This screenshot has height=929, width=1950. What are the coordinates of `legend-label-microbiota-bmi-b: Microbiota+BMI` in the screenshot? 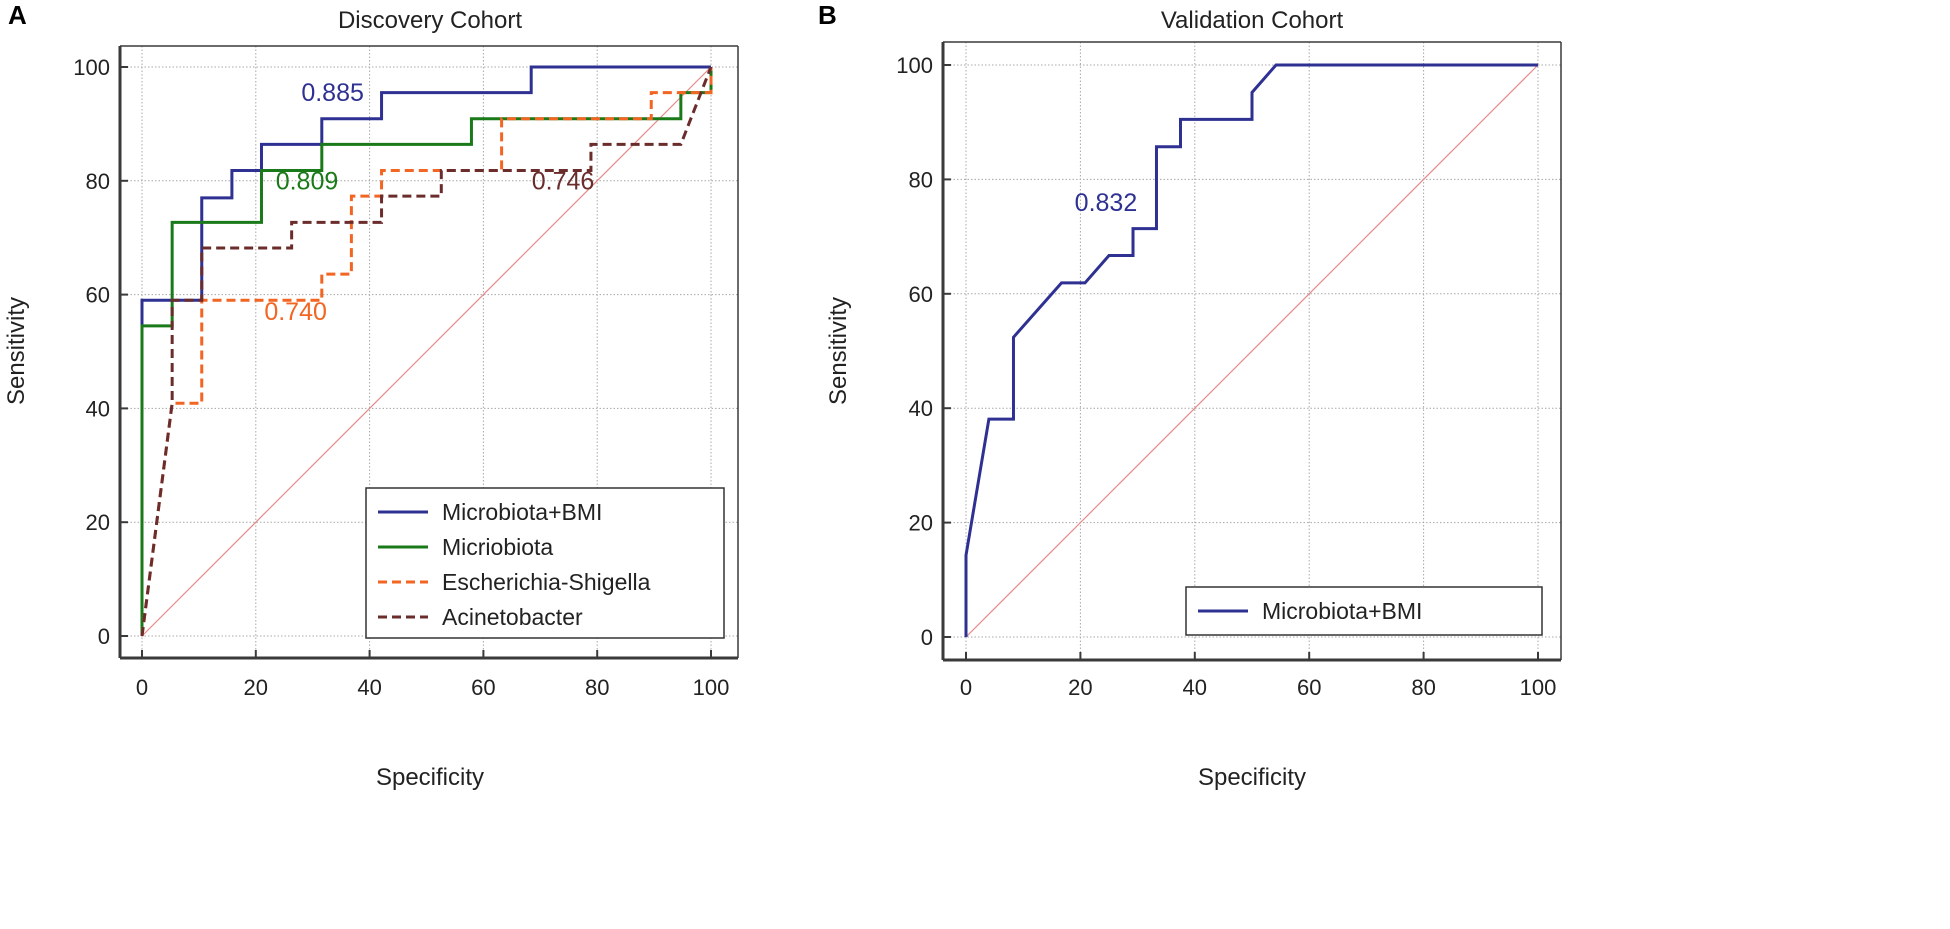 It's located at (1342, 611).